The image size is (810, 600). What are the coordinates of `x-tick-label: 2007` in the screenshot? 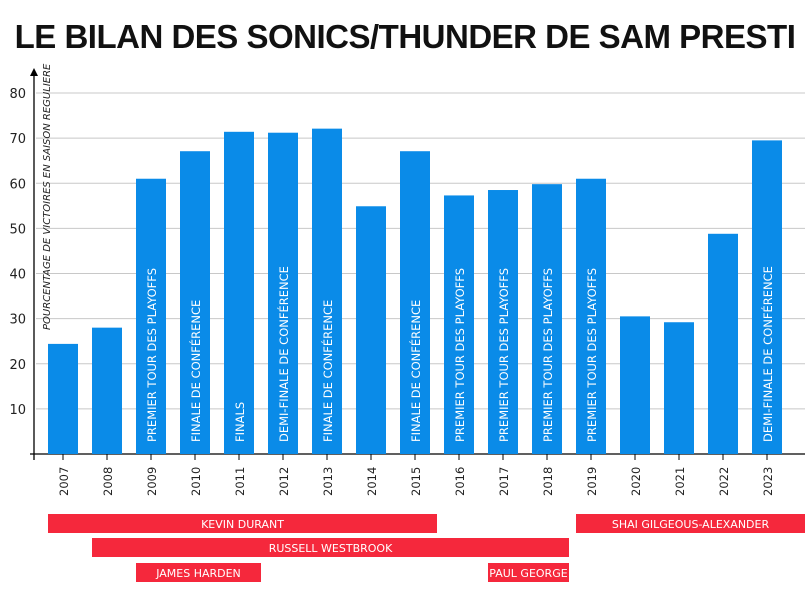 It's located at (64, 481).